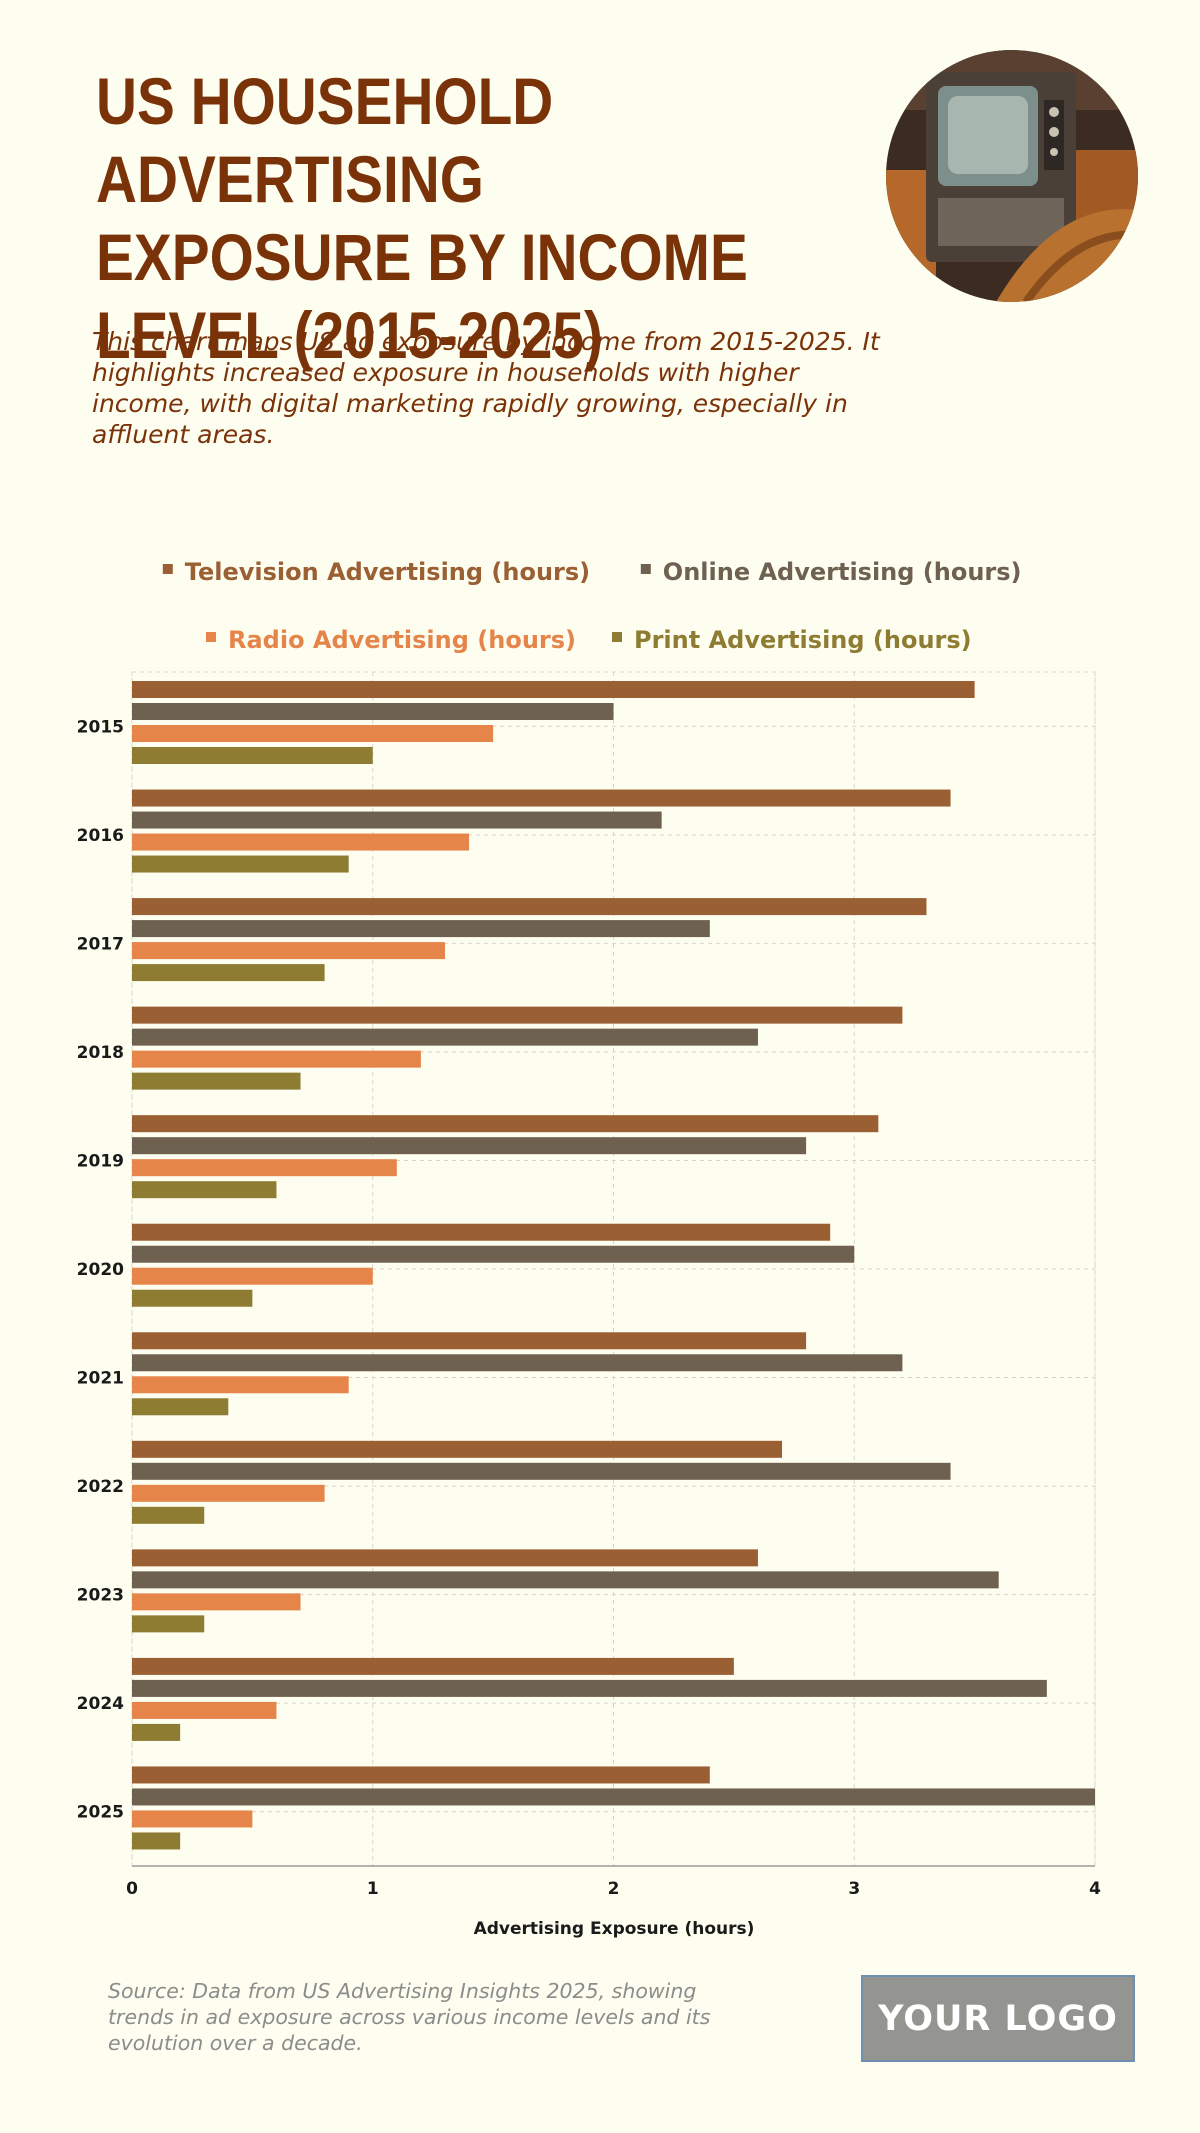 The image size is (1200, 2133). Describe the element at coordinates (1095, 1889) in the screenshot. I see `x-tick-label: 4` at that location.